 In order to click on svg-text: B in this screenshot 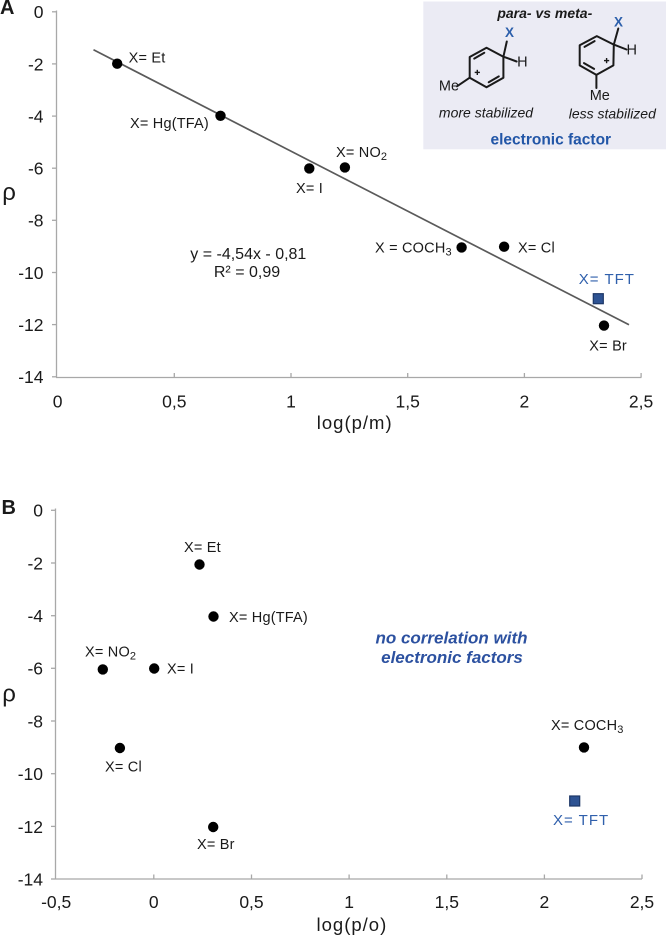, I will do `click(9, 508)`.